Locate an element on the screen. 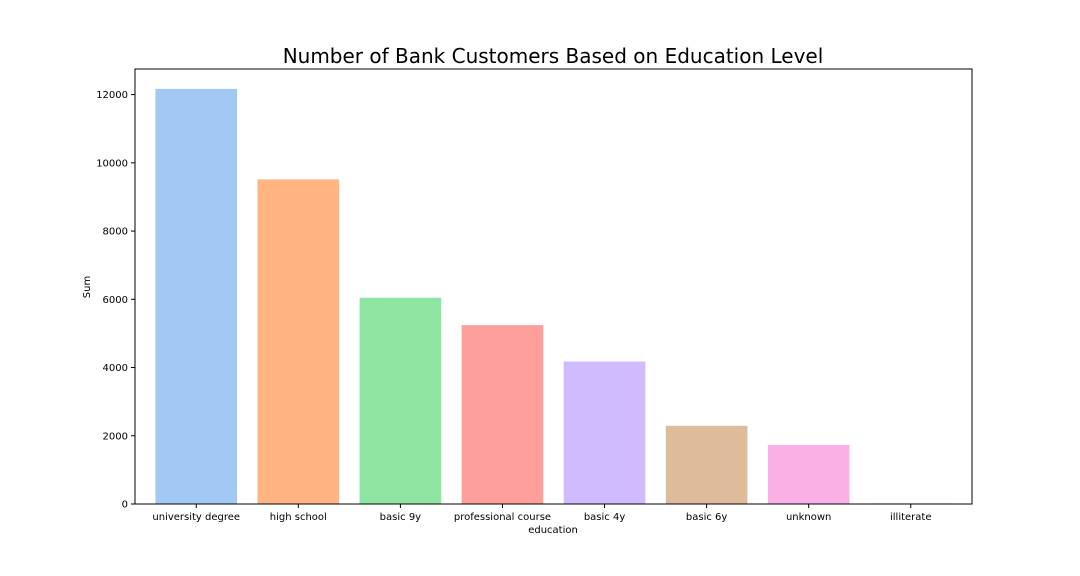  bar-unknown is located at coordinates (808, 474).